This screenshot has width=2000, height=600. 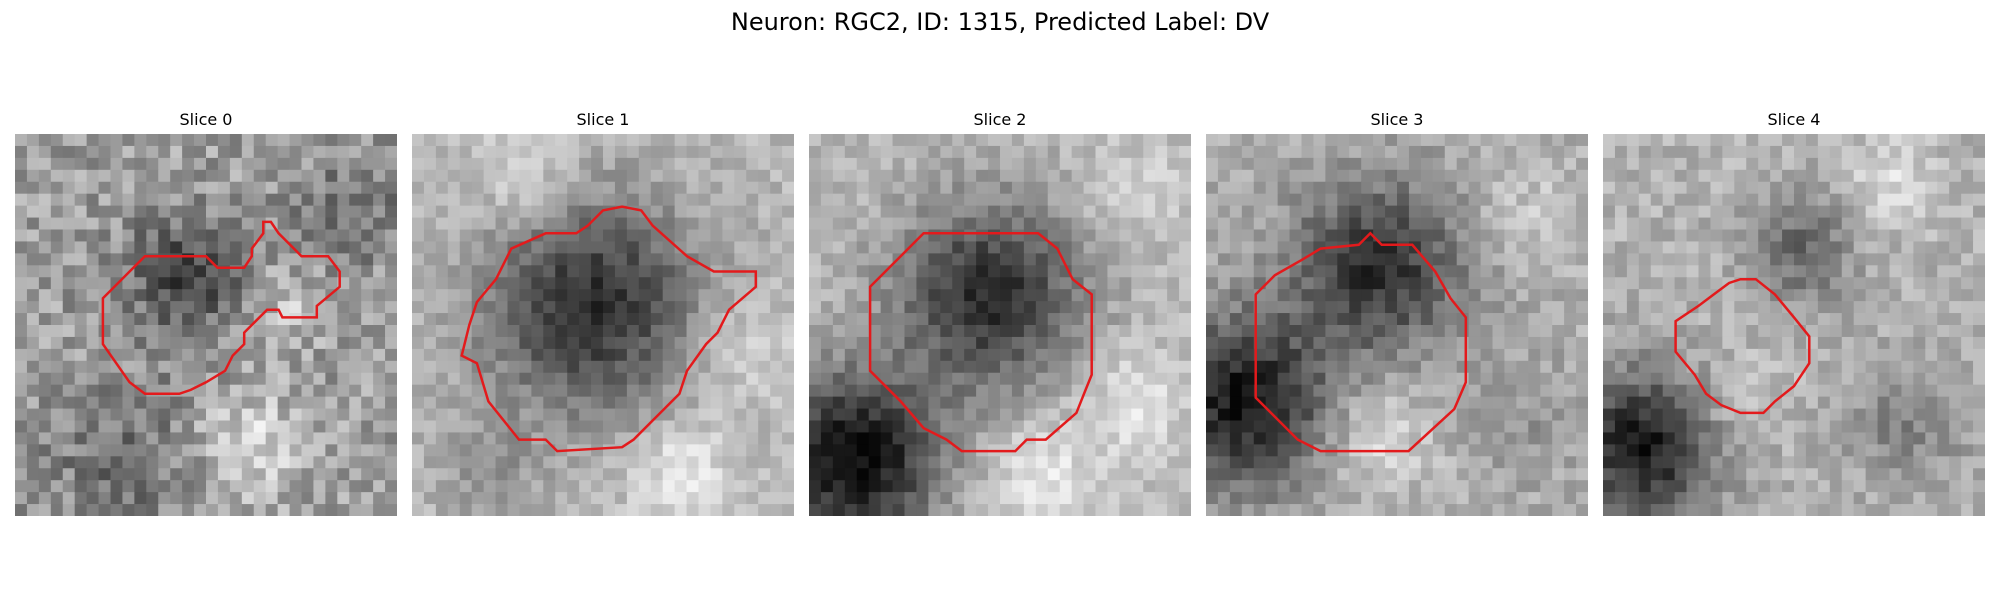 I want to click on slice-title: Slice 3, so click(x=1397, y=119).